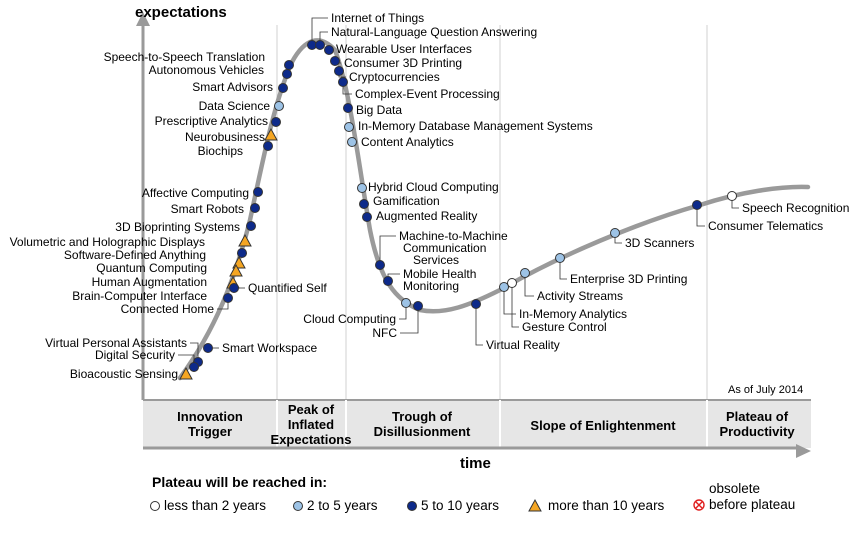  I want to click on tech-label-activity-streams: Activity Streams, so click(580, 296).